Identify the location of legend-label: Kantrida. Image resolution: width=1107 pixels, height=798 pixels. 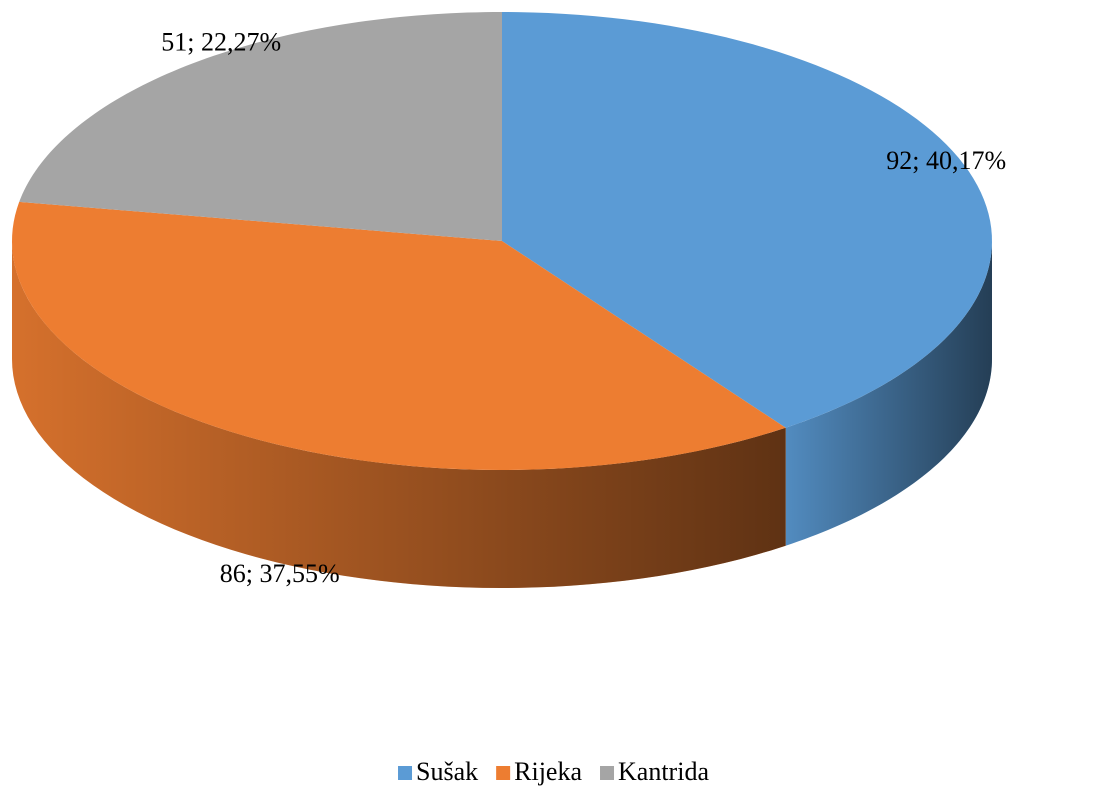
(663, 771).